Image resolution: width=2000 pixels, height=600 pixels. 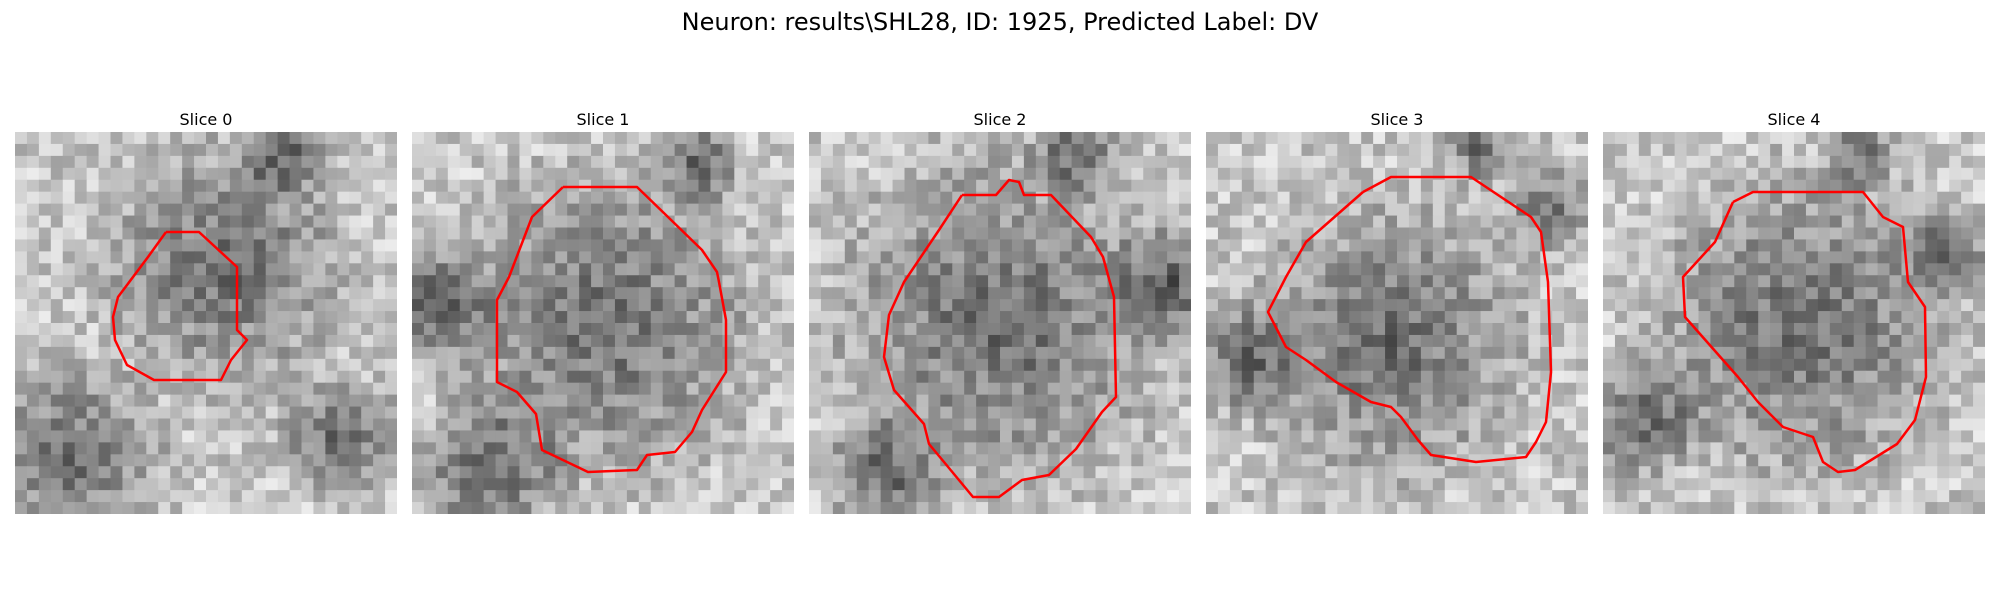 I want to click on slice-panel-1: Slice 1, so click(x=603, y=311).